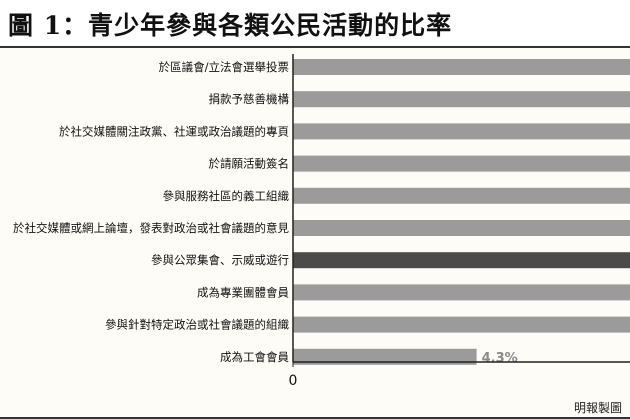 The height and width of the screenshot is (419, 630). What do you see at coordinates (597, 408) in the screenshot?
I see `chart-credit: 明報製圖` at bounding box center [597, 408].